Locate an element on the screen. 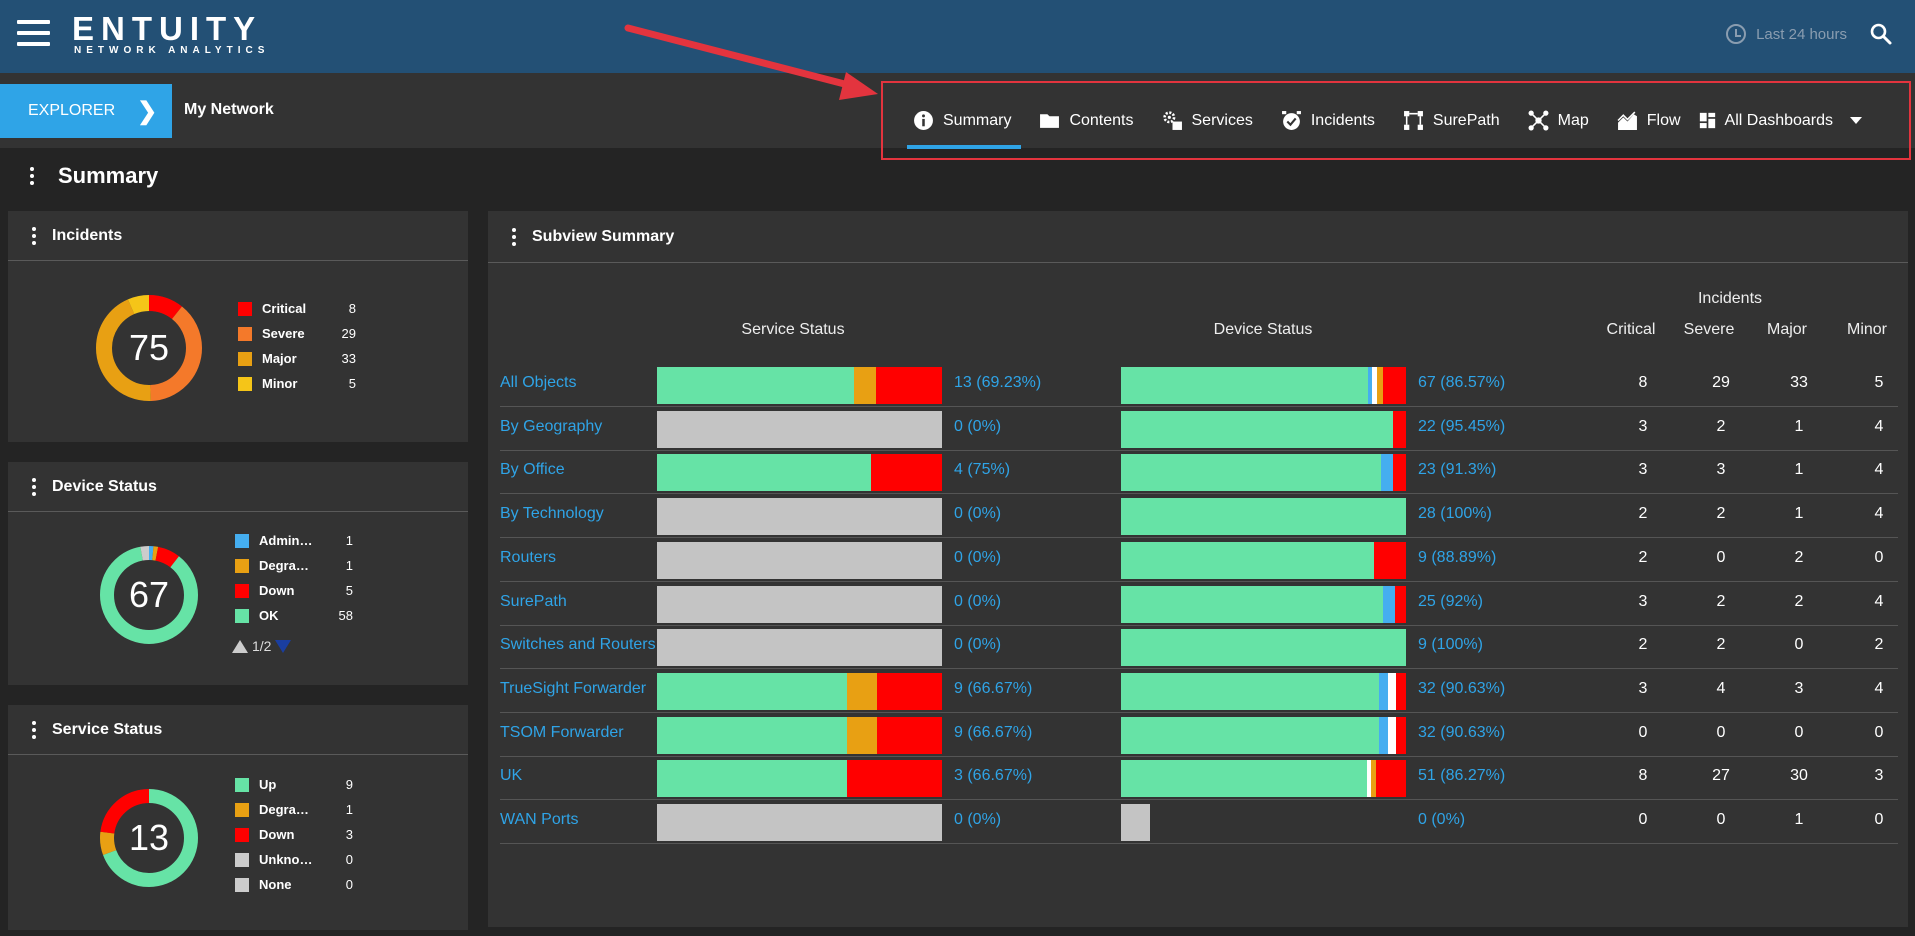 Image resolution: width=1915 pixels, height=936 pixels. legend-item: Major 33 is located at coordinates (297, 358).